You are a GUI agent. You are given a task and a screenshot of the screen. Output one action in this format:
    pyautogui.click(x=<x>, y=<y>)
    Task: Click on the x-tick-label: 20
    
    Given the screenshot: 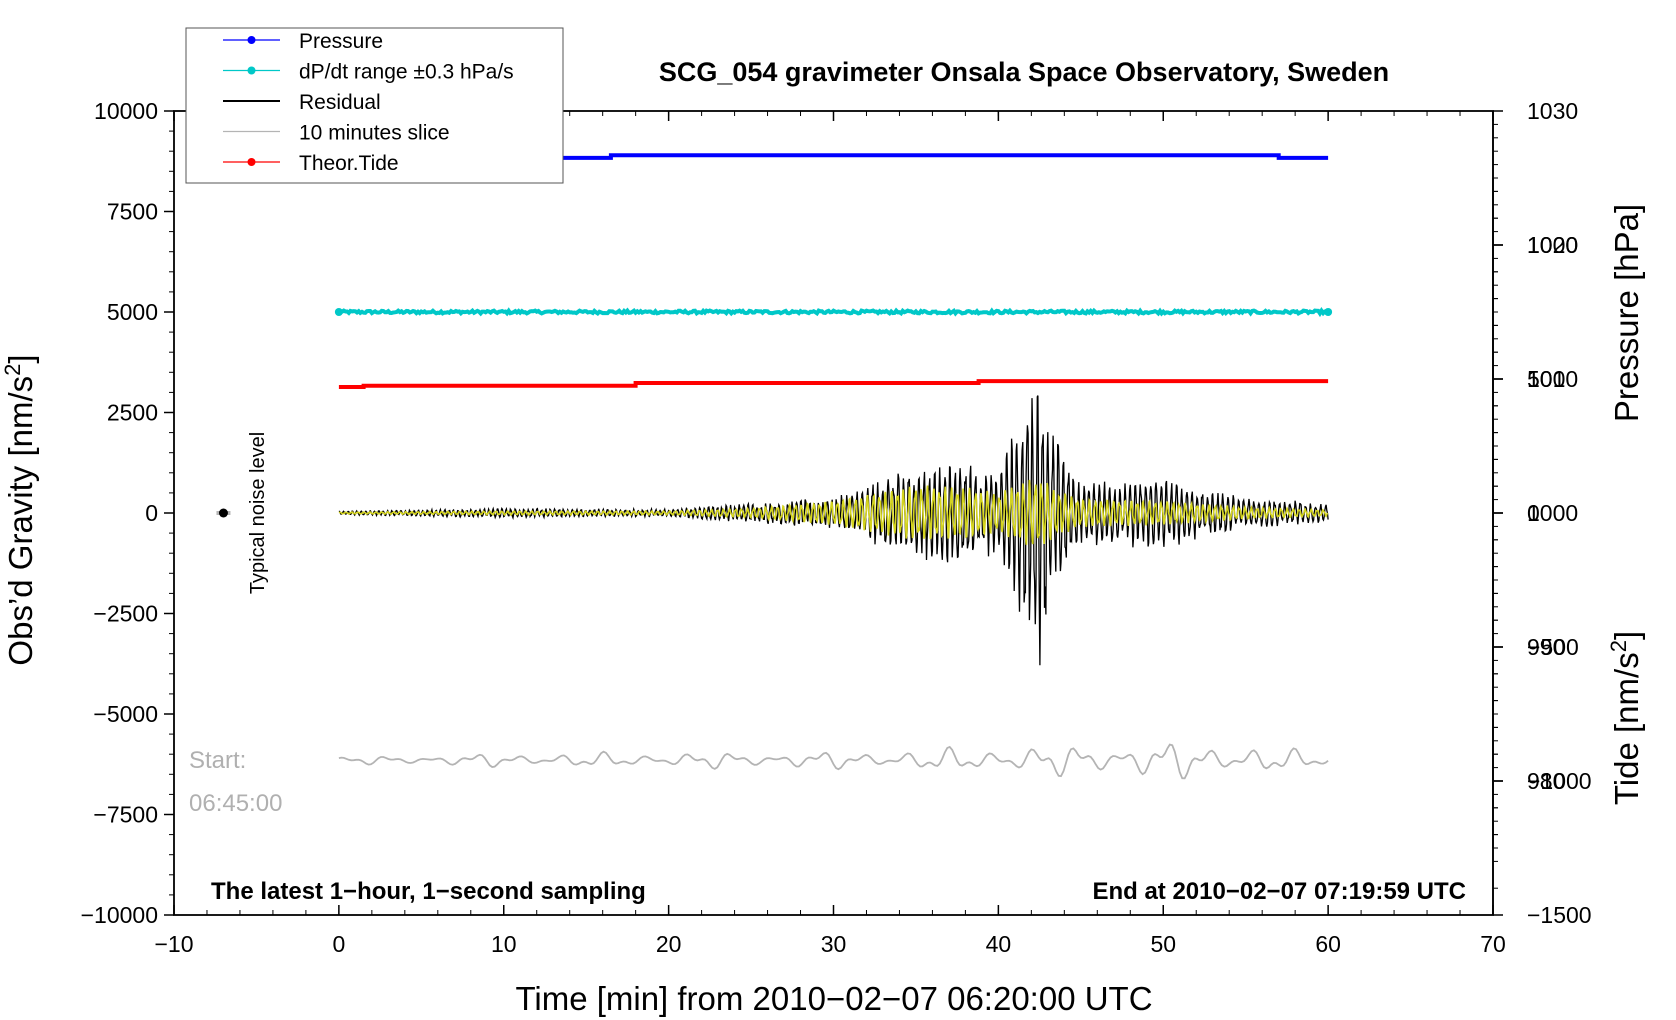 What is the action you would take?
    pyautogui.click(x=669, y=944)
    